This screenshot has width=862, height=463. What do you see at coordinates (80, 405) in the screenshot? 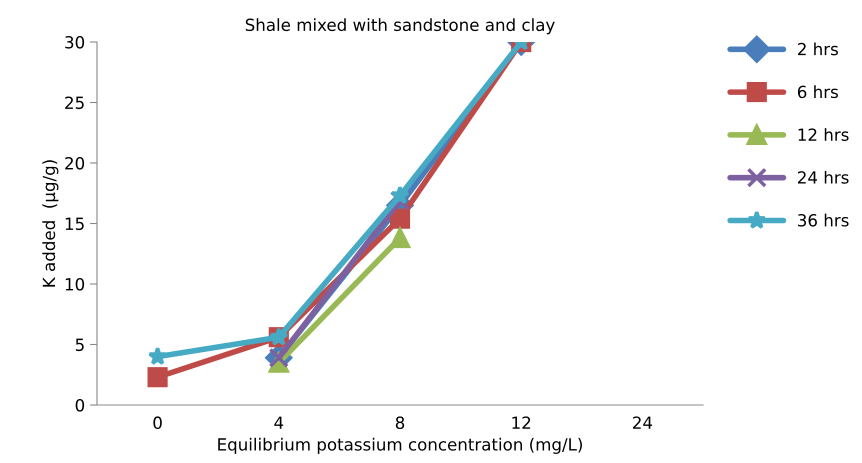
I see `y-tick-label: 0` at bounding box center [80, 405].